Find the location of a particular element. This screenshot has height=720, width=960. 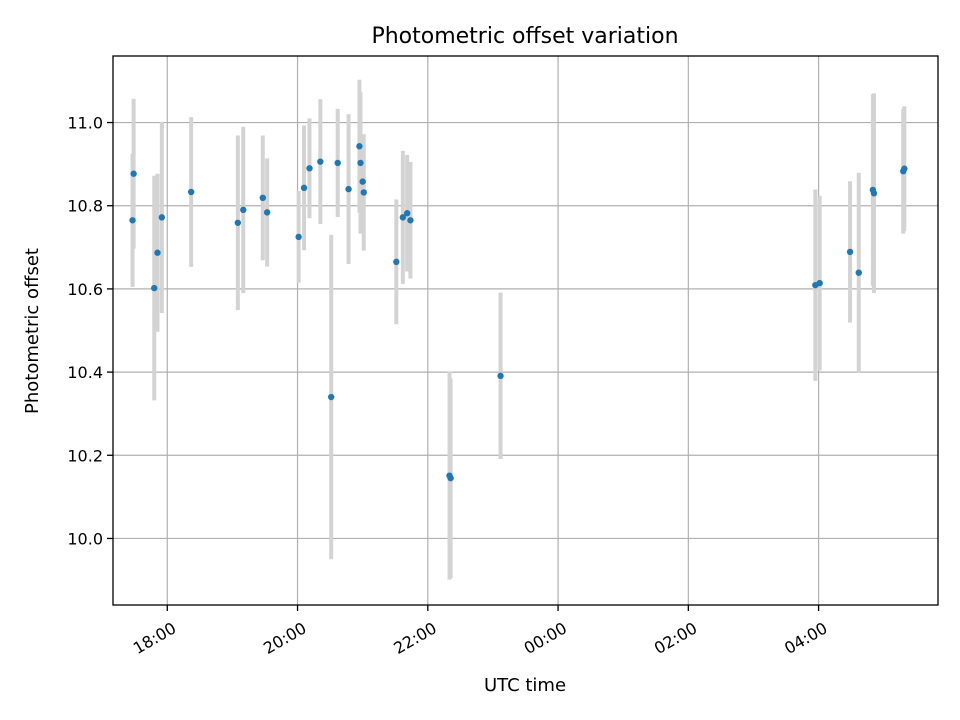

x-tick-label: 18:00 is located at coordinates (154, 638).